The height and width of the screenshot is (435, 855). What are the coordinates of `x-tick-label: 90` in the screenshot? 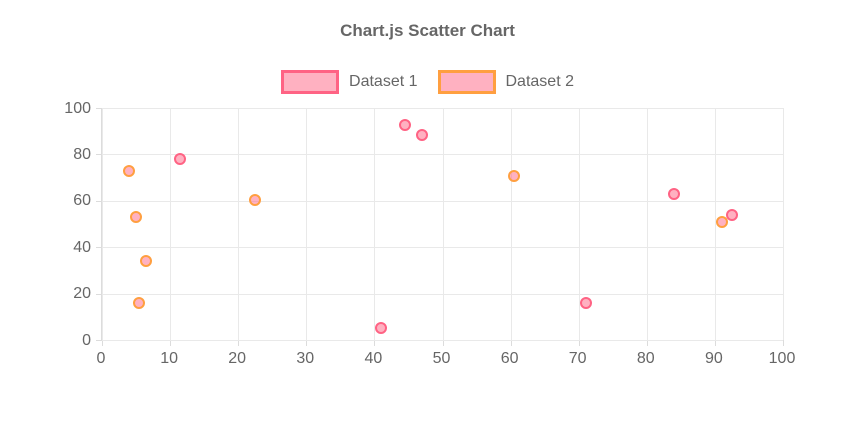 It's located at (713, 358).